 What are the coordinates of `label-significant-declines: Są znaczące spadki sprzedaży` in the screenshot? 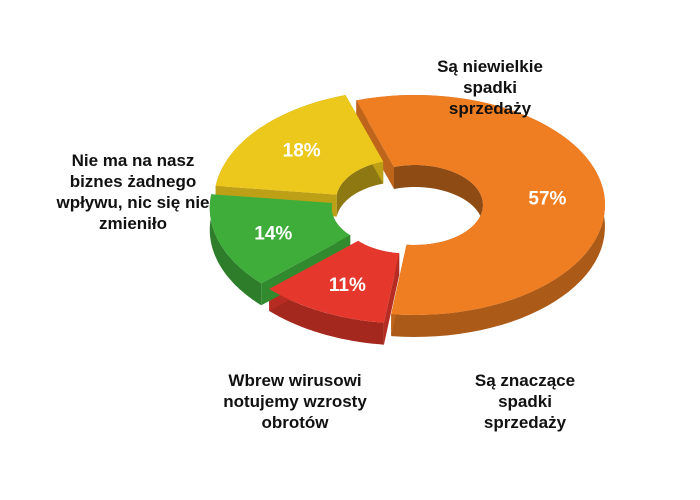 It's located at (525, 401).